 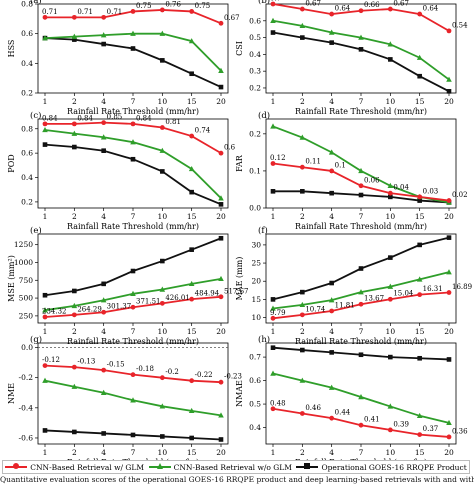 What do you see at coordinates (26, 377) in the screenshot?
I see `y-tick-label: -0.2` at bounding box center [26, 377].